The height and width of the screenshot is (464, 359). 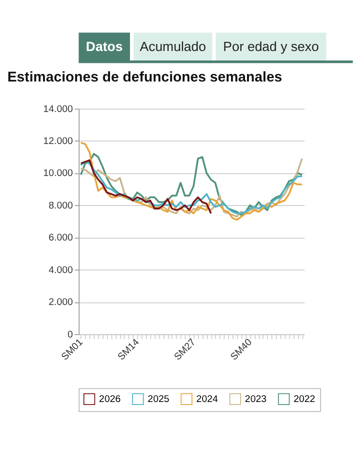 What do you see at coordinates (71, 334) in the screenshot?
I see `y-tick-label: 0` at bounding box center [71, 334].